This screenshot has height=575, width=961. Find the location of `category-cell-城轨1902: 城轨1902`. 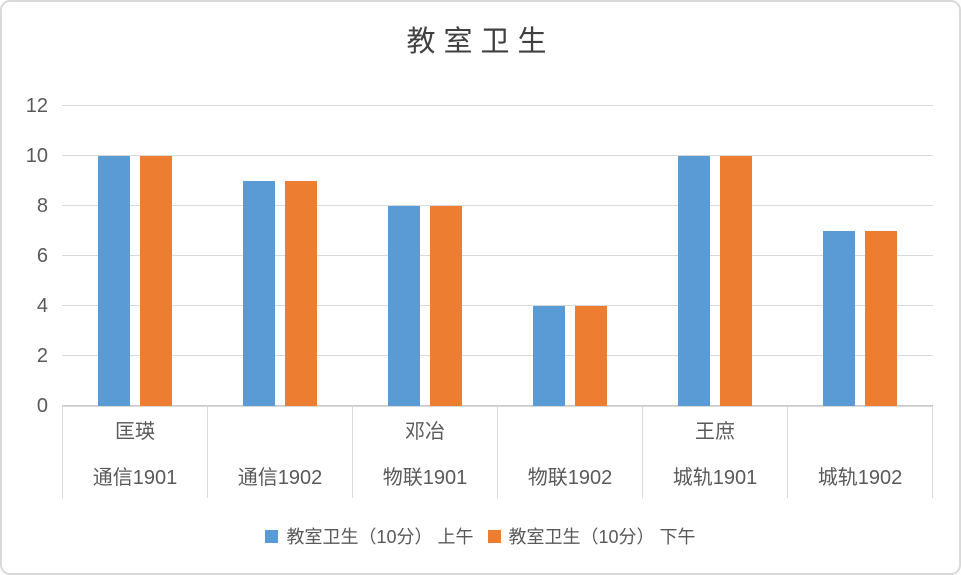

category-cell-城轨1902: 城轨1902 is located at coordinates (860, 452).